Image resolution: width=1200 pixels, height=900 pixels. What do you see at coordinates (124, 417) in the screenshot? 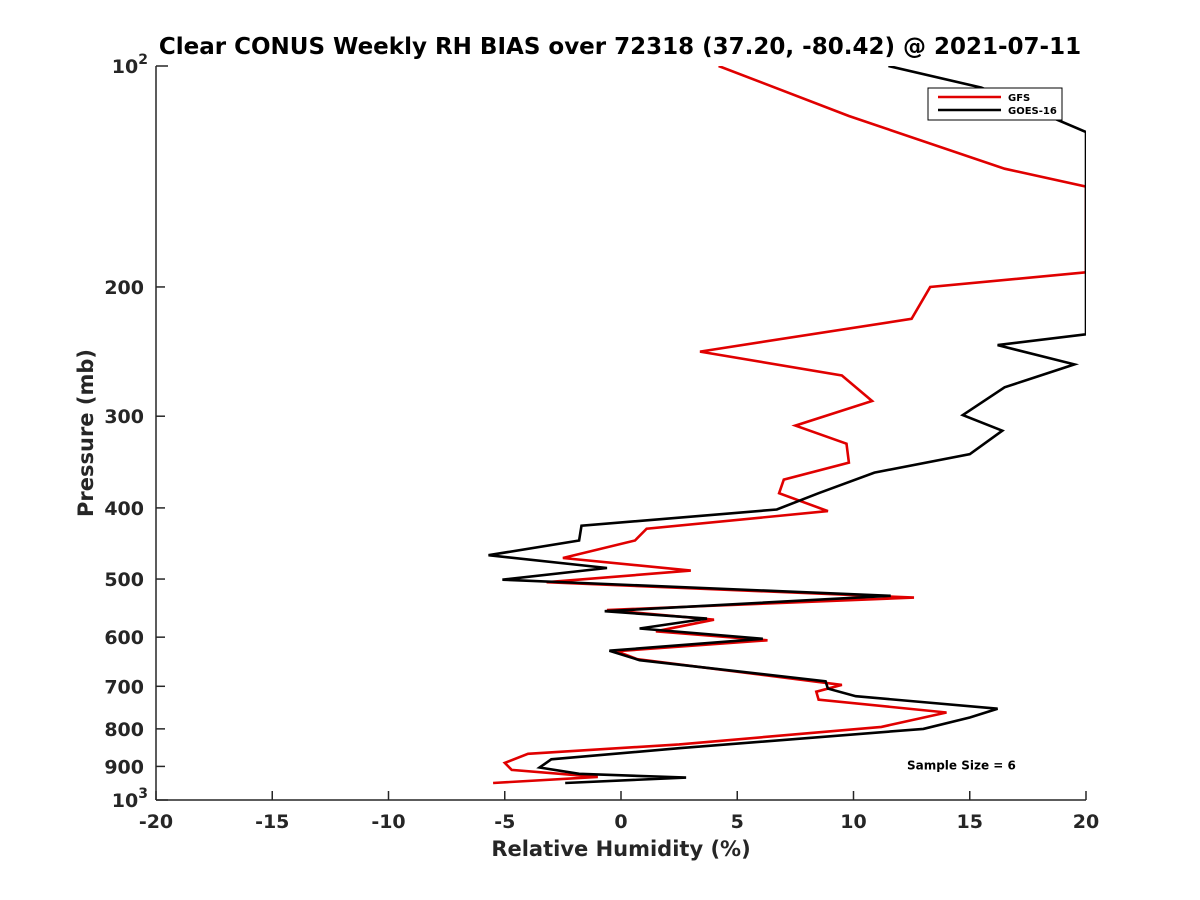
I see `y-tick-label: 300` at bounding box center [124, 417].